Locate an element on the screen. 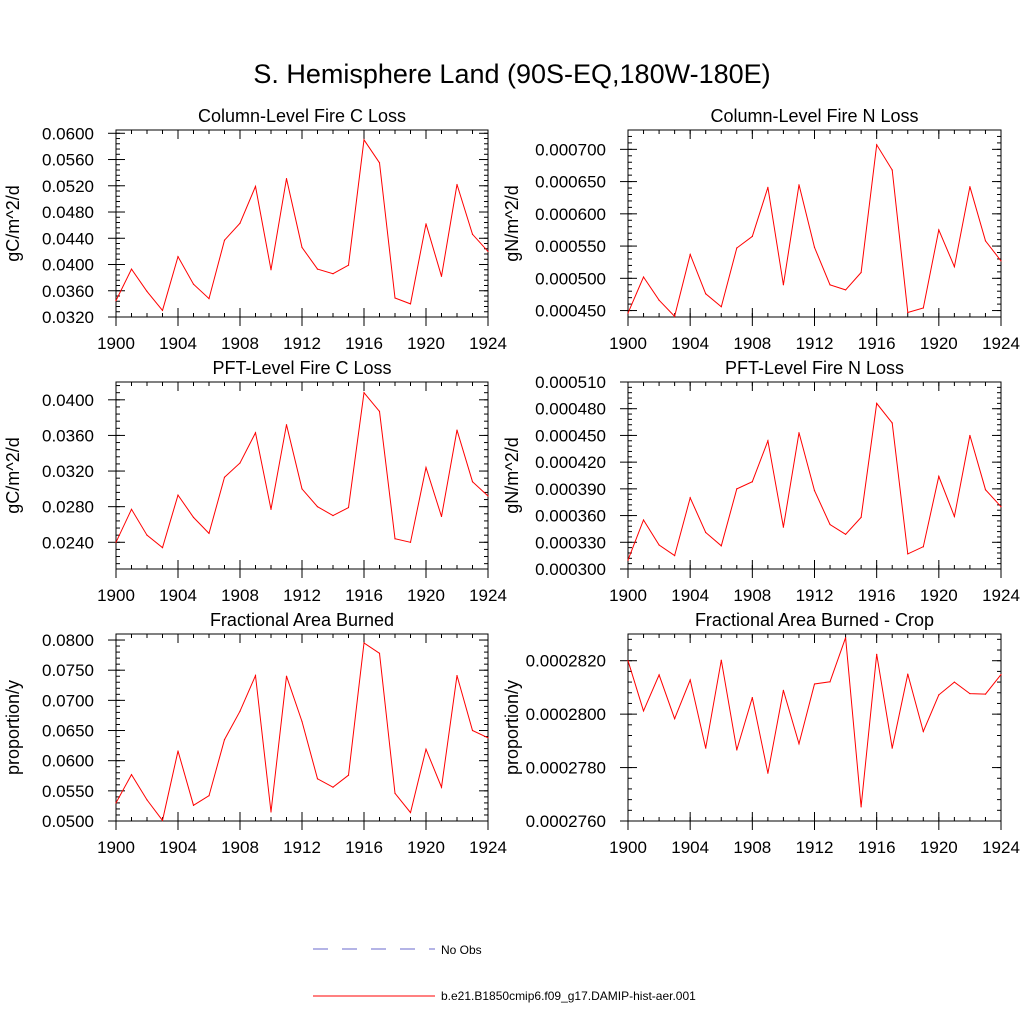  y-tick-label: 0.0400 is located at coordinates (68, 400).